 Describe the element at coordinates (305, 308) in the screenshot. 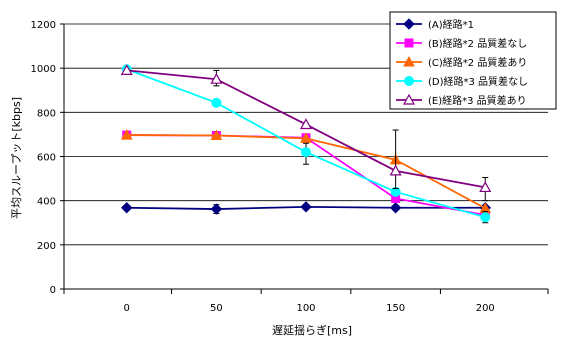

I see `x-tick-label-2: 100` at that location.